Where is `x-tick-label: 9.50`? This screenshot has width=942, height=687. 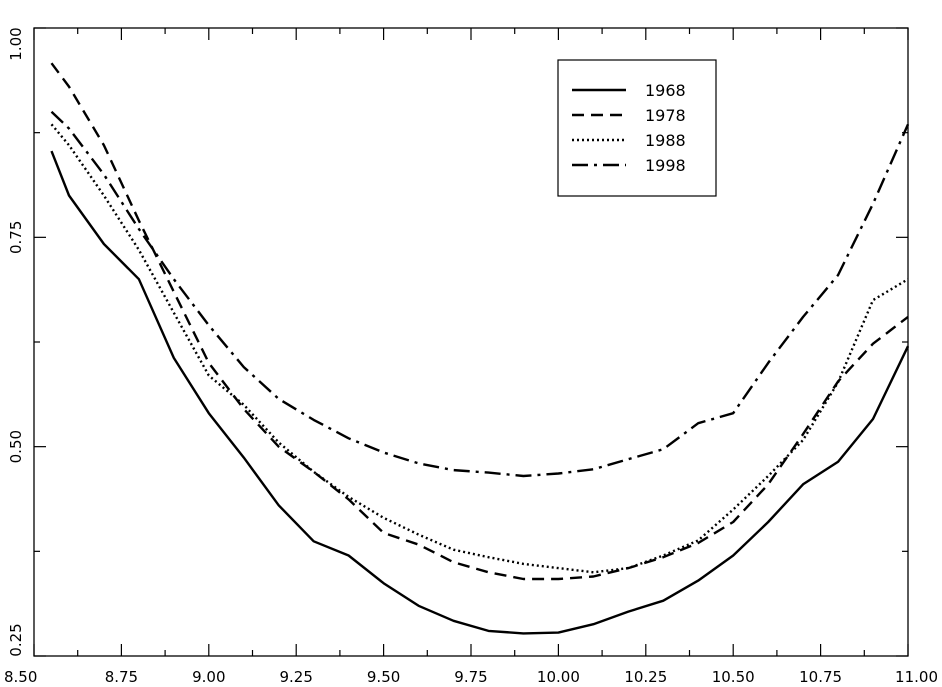 x-tick-label: 9.50 is located at coordinates (383, 677).